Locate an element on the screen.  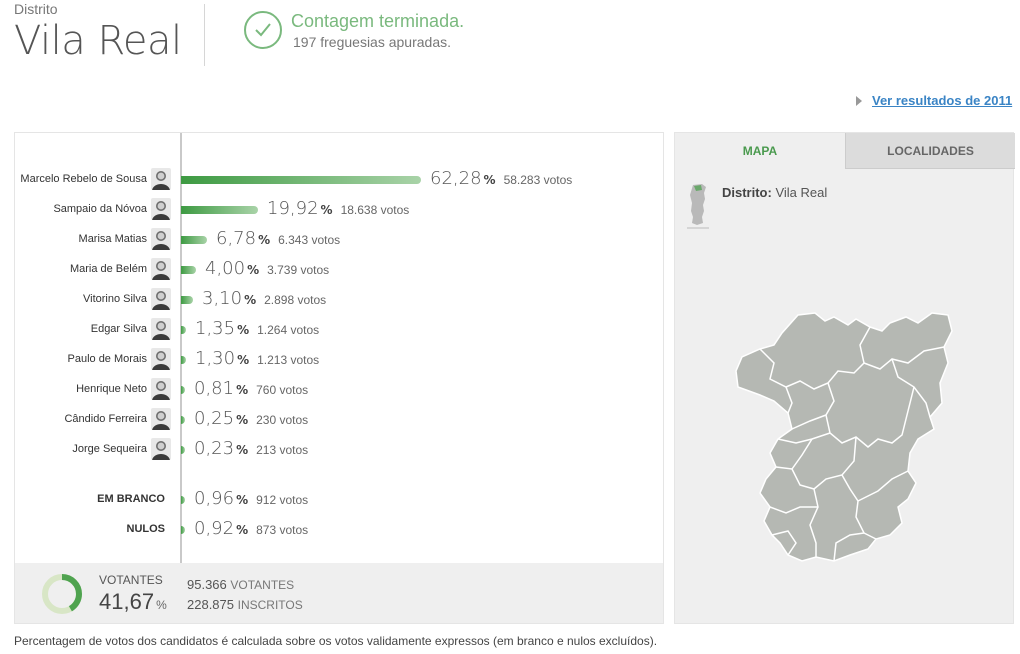
candidate-row: Cândido Ferreira 0,25% 230 votos is located at coordinates (340, 420).